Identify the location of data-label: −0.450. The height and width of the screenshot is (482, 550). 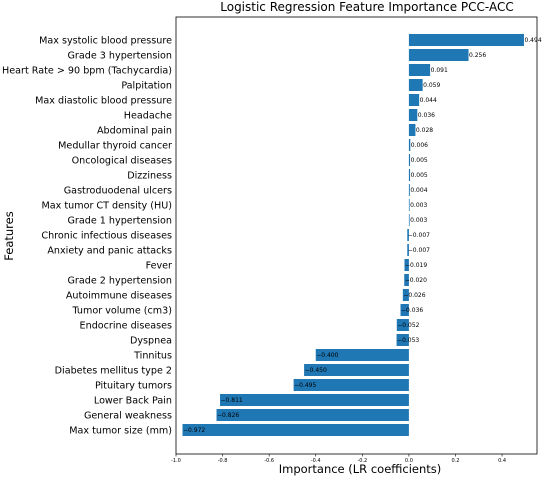
(316, 370).